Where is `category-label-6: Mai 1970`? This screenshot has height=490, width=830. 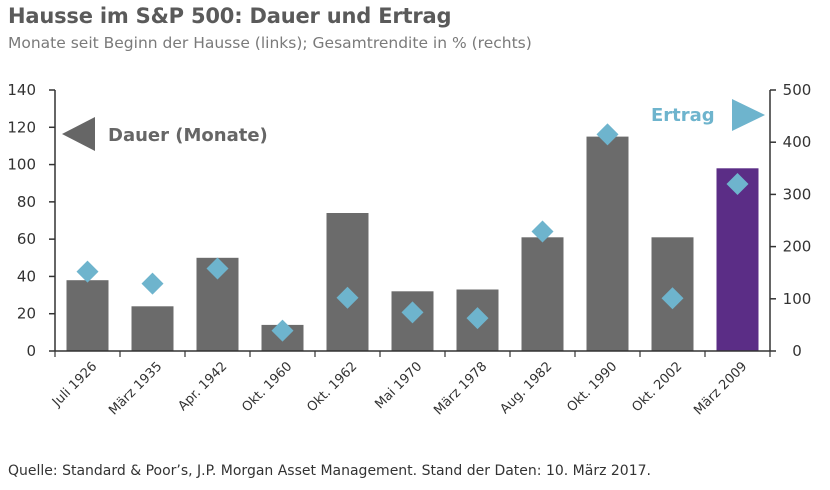
category-label-6: Mai 1970 is located at coordinates (398, 385).